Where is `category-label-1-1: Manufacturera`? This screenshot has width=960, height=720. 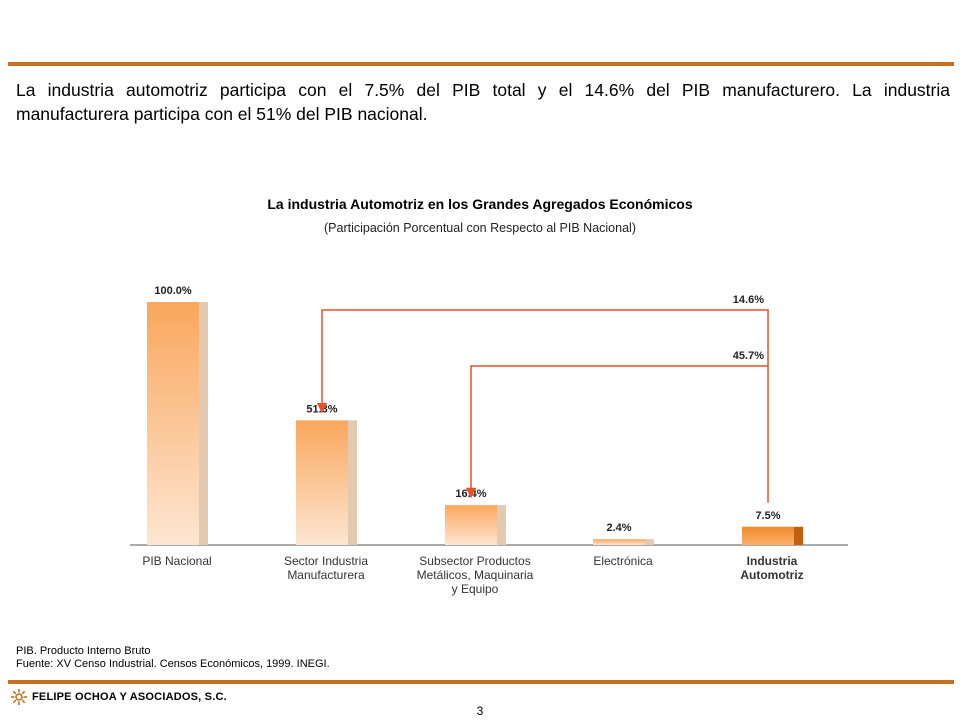
category-label-1-1: Manufacturera is located at coordinates (326, 575).